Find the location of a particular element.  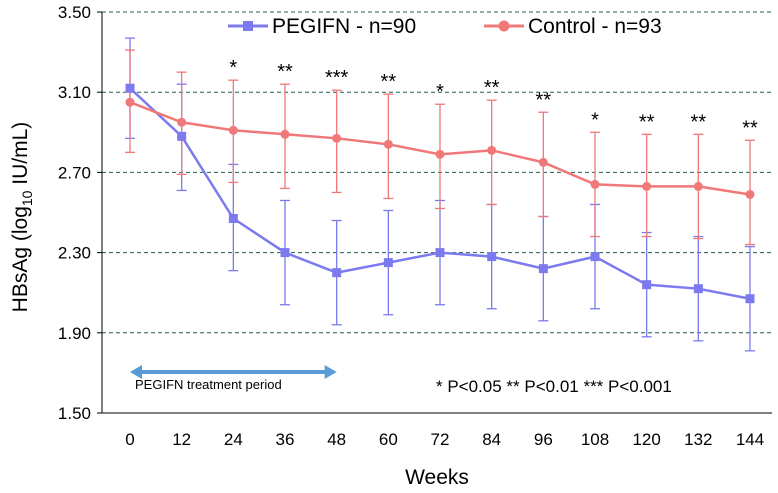

y-tick-label: 2.30 is located at coordinates (74, 253).